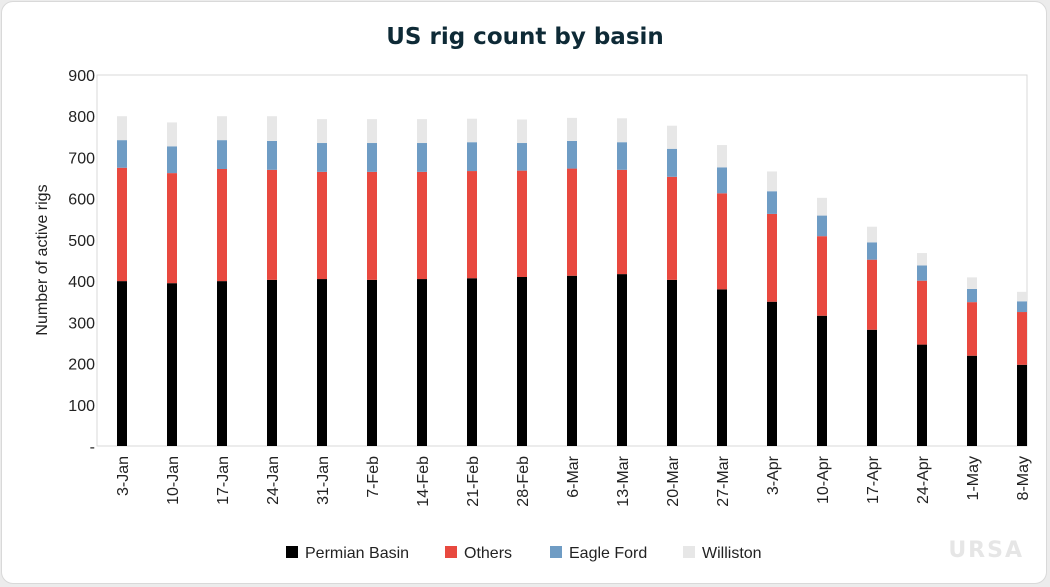  I want to click on y-axis-label: Number of active rigs, so click(42, 259).